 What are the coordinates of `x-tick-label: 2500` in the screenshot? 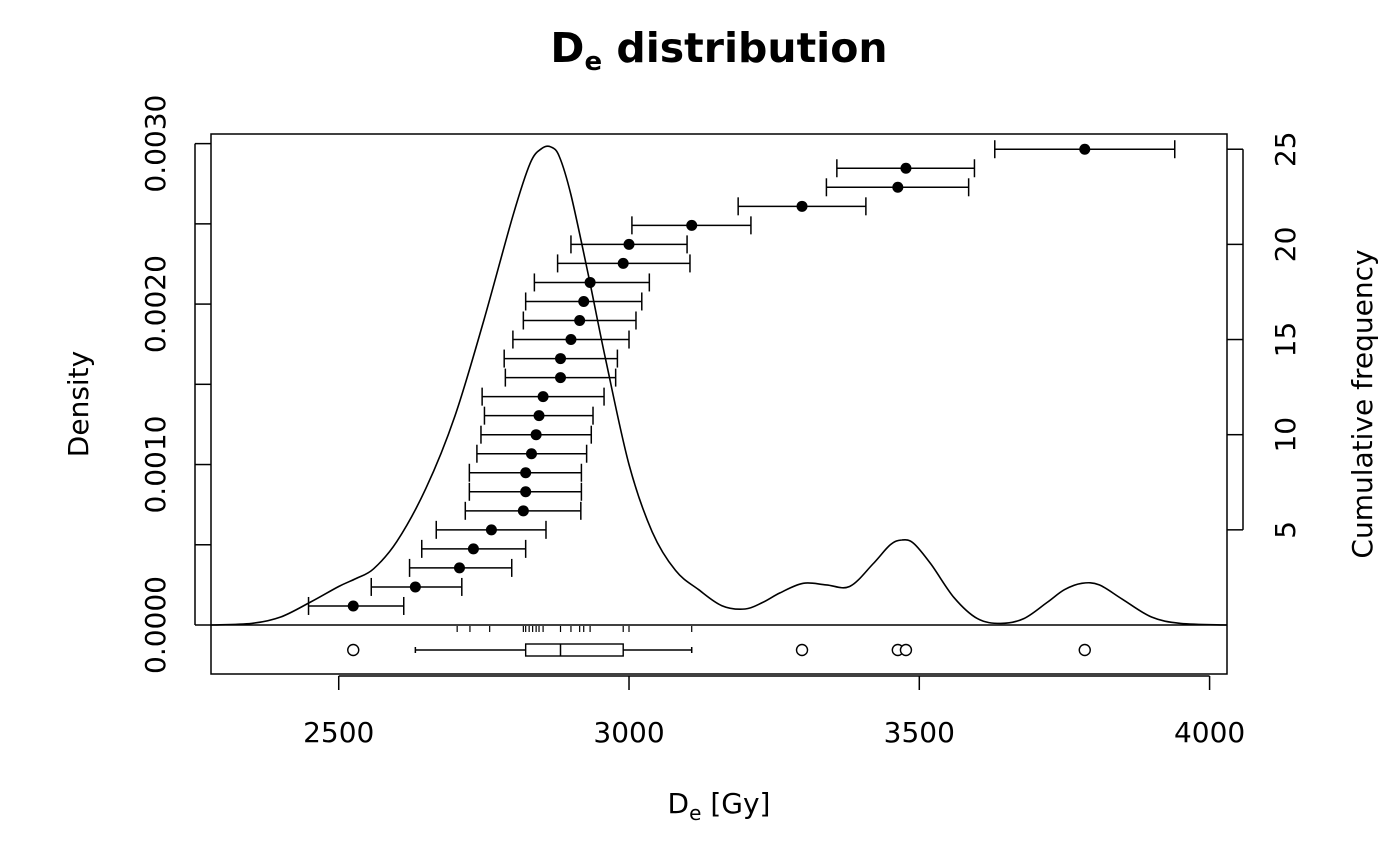 It's located at (338, 732).